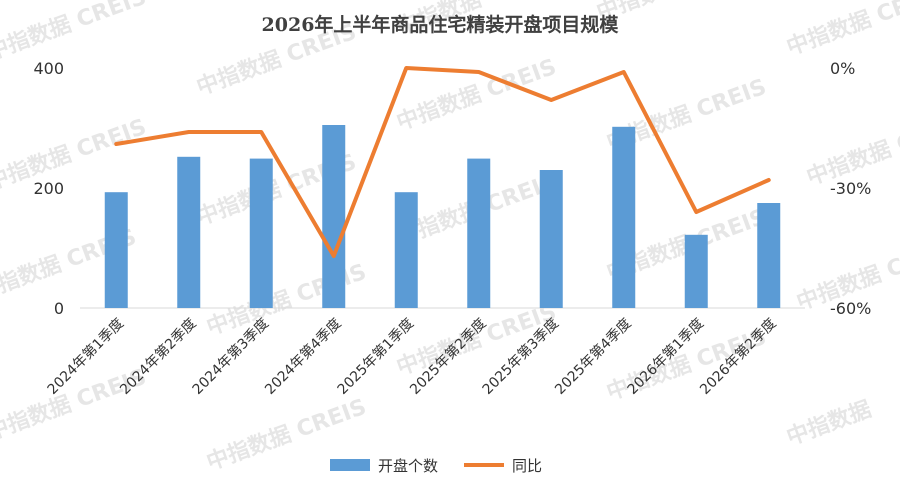  I want to click on chart-title: 2026年上半年商品住宅精装开盘项目规模, so click(441, 24).